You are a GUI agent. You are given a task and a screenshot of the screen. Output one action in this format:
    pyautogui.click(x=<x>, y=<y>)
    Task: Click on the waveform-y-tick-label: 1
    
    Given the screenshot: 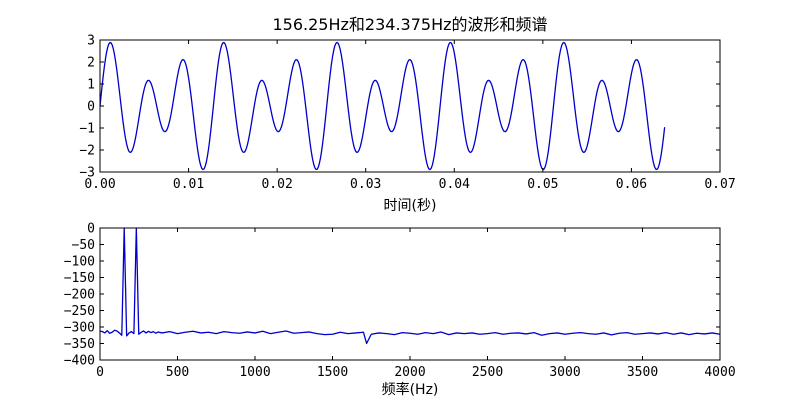 What is the action you would take?
    pyautogui.click(x=91, y=85)
    